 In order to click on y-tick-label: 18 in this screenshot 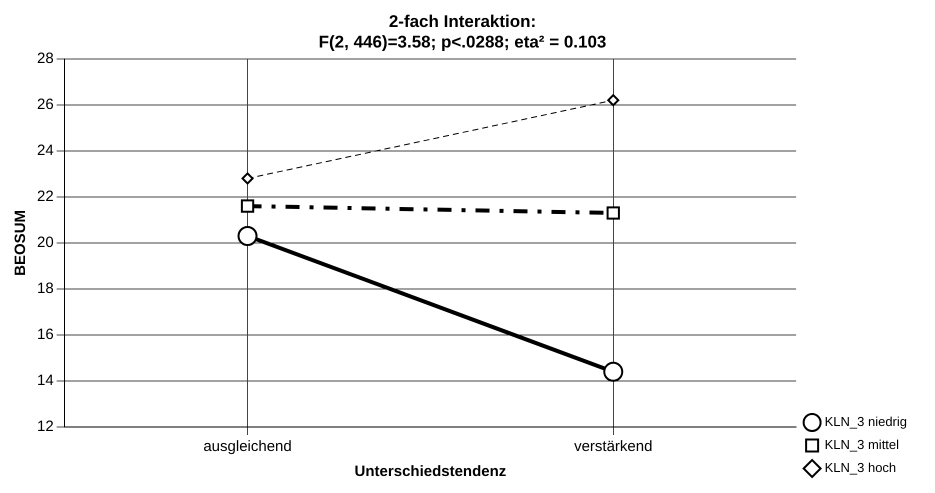, I will do `click(45, 289)`.